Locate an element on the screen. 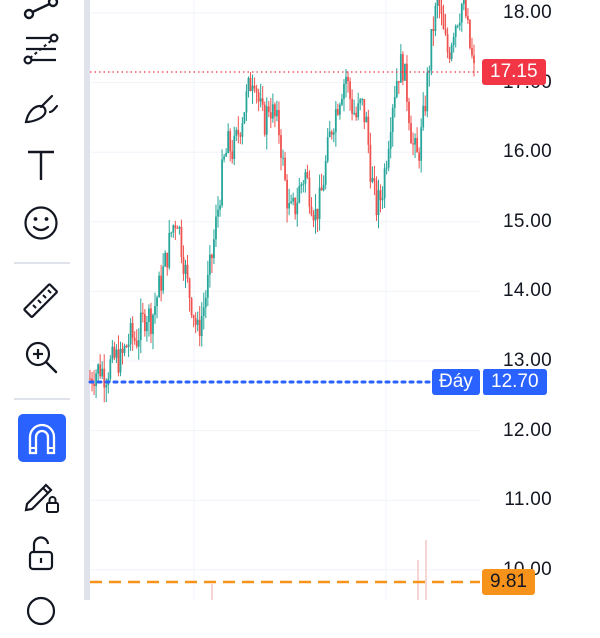 The width and height of the screenshot is (600, 638). trend-line-tool-icon is located at coordinates (41, 10).